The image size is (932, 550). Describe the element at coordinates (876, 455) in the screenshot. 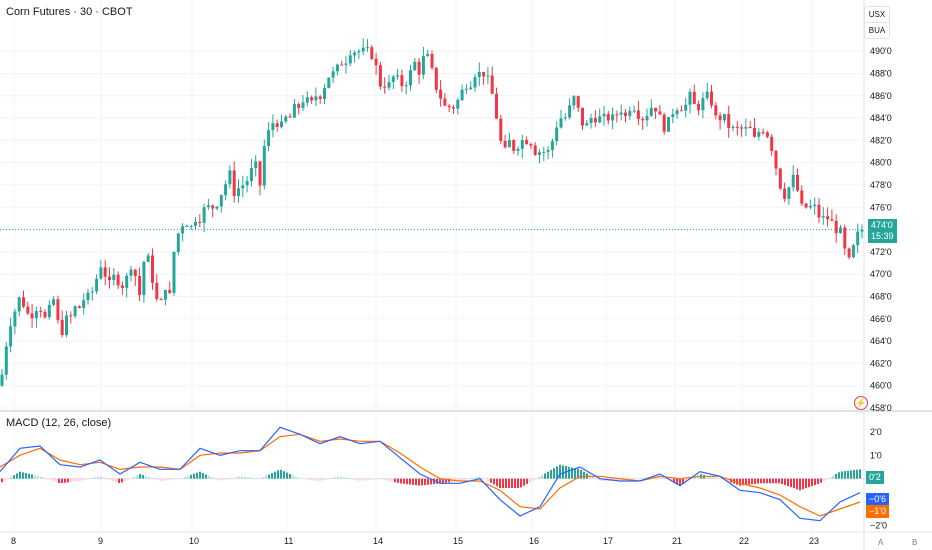

I see `macd-tick-label: 1'0` at that location.